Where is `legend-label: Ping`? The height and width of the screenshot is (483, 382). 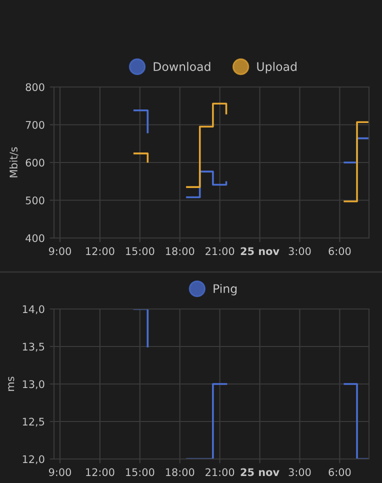 legend-label: Ping is located at coordinates (225, 290).